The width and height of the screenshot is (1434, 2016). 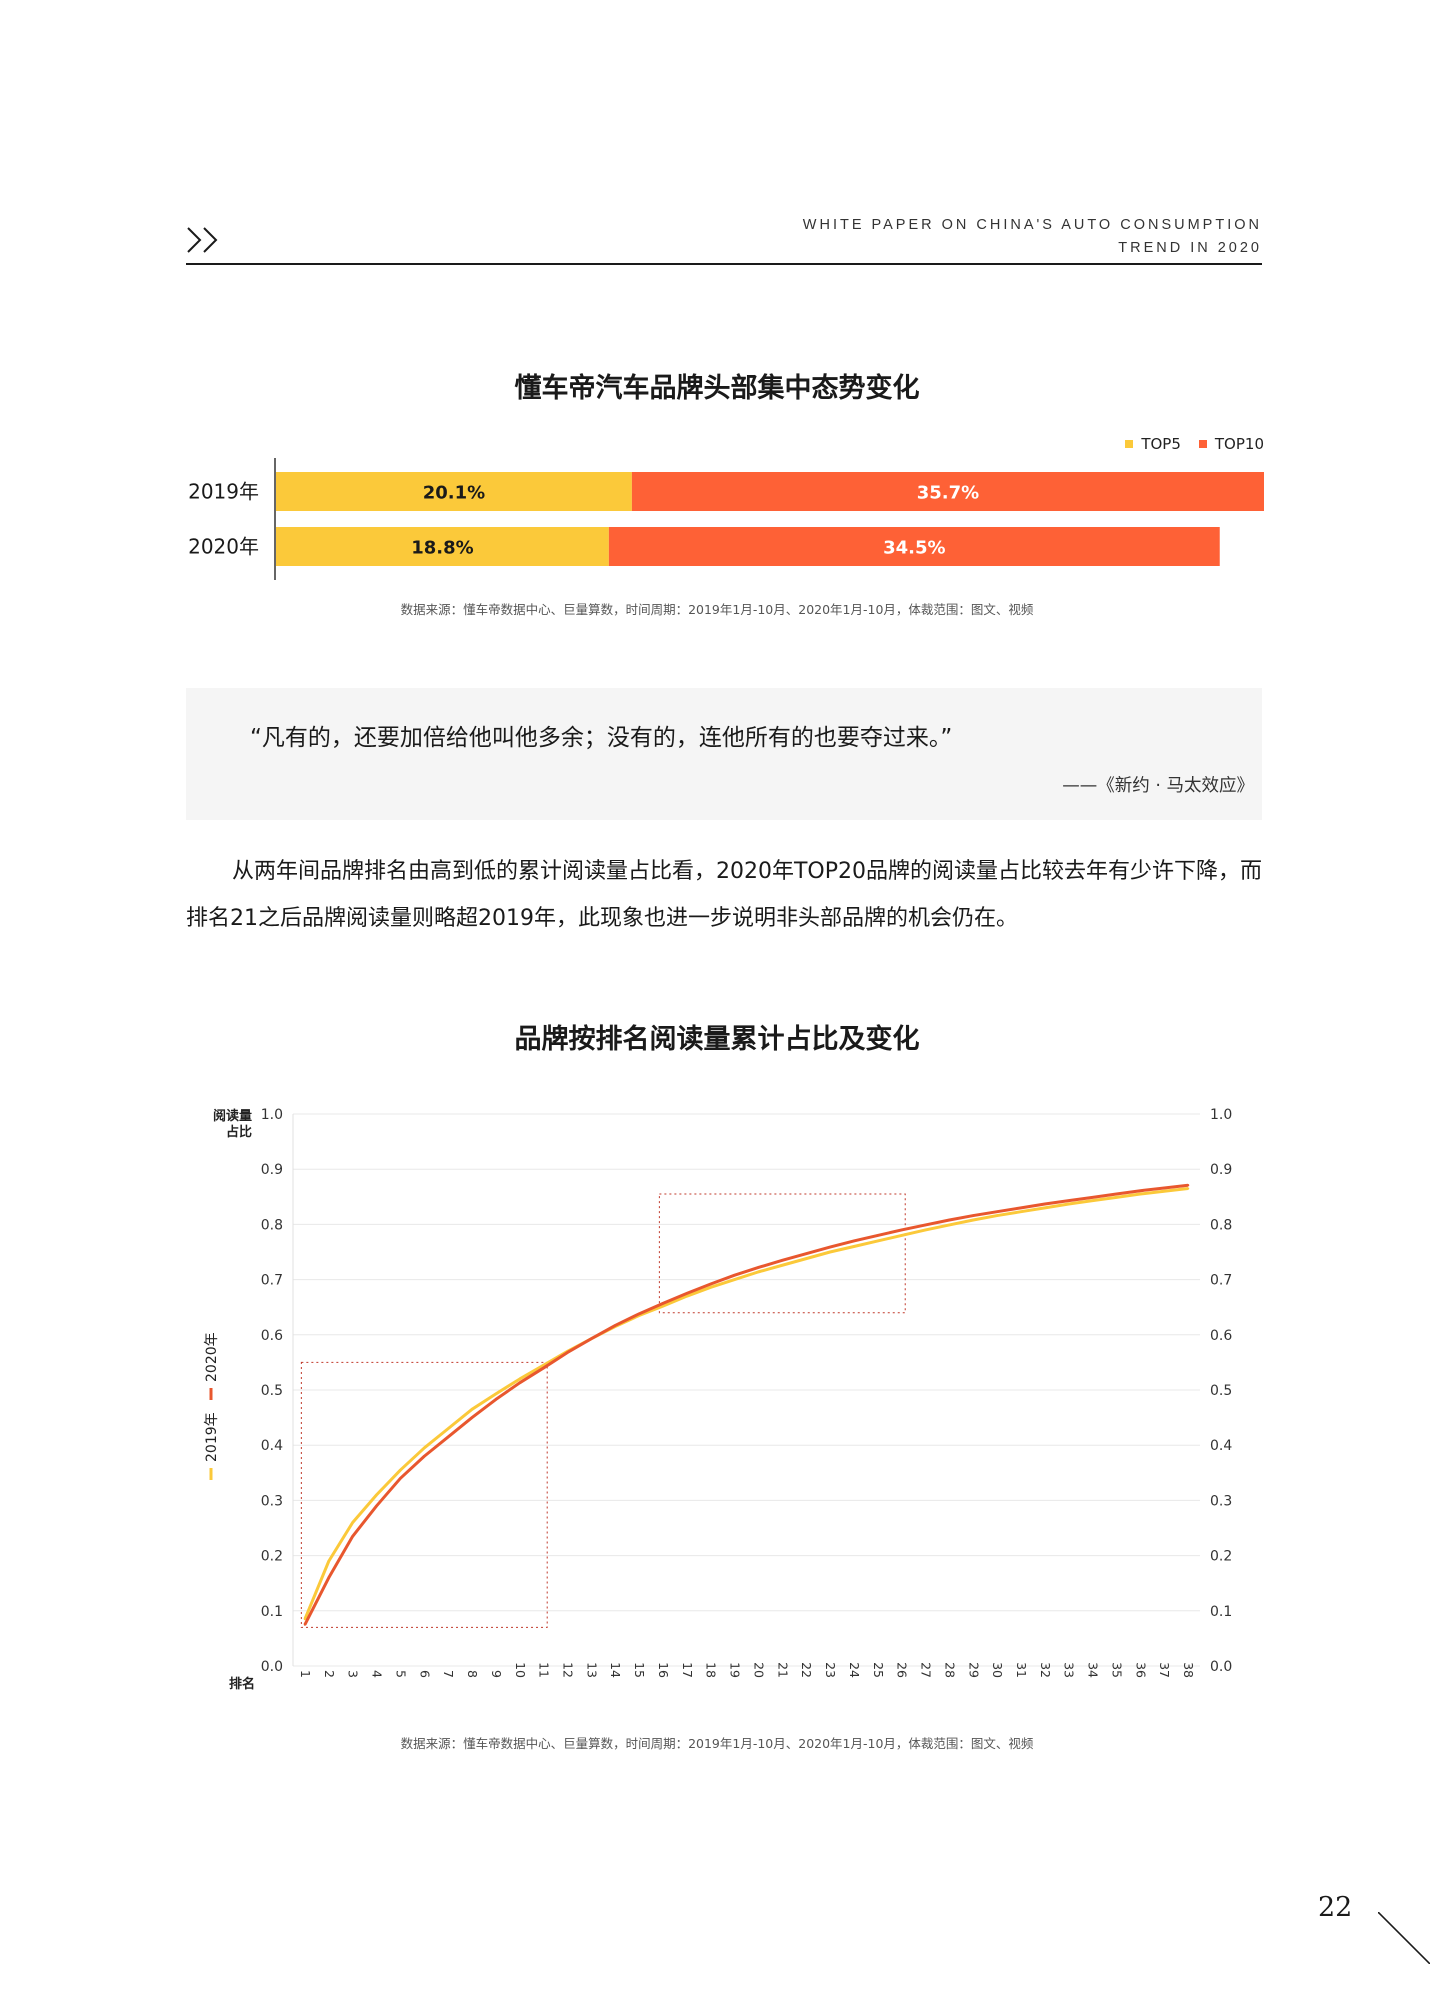 I want to click on x-tick-label: 35, so click(x=1116, y=1670).